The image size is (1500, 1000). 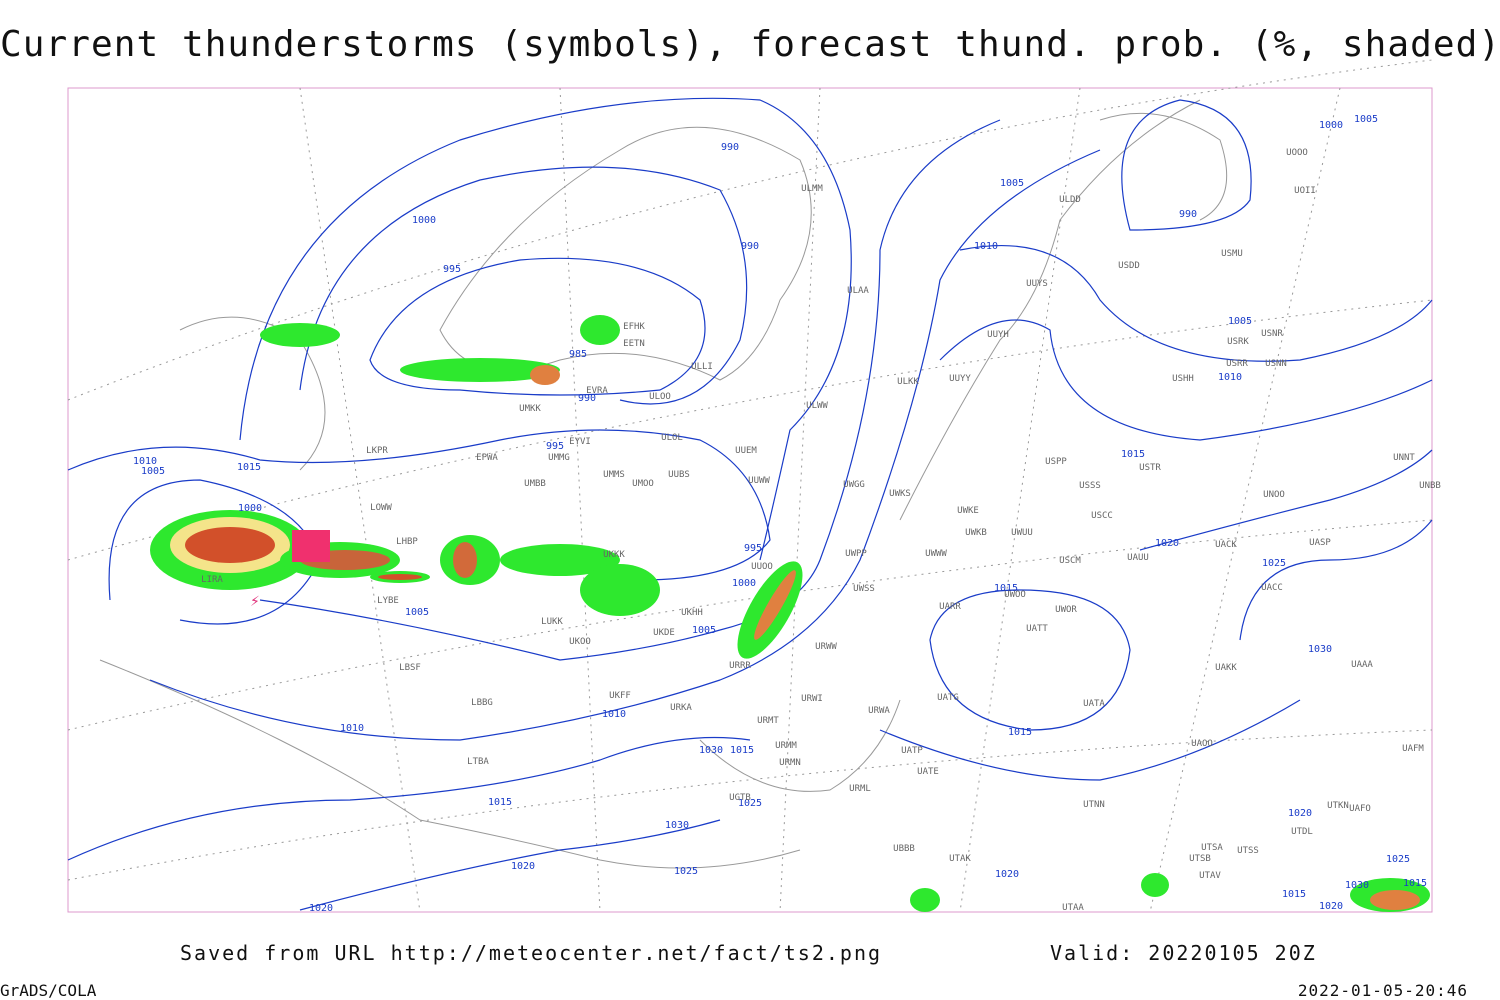 What do you see at coordinates (535, 484) in the screenshot?
I see `station-label: UMBB` at bounding box center [535, 484].